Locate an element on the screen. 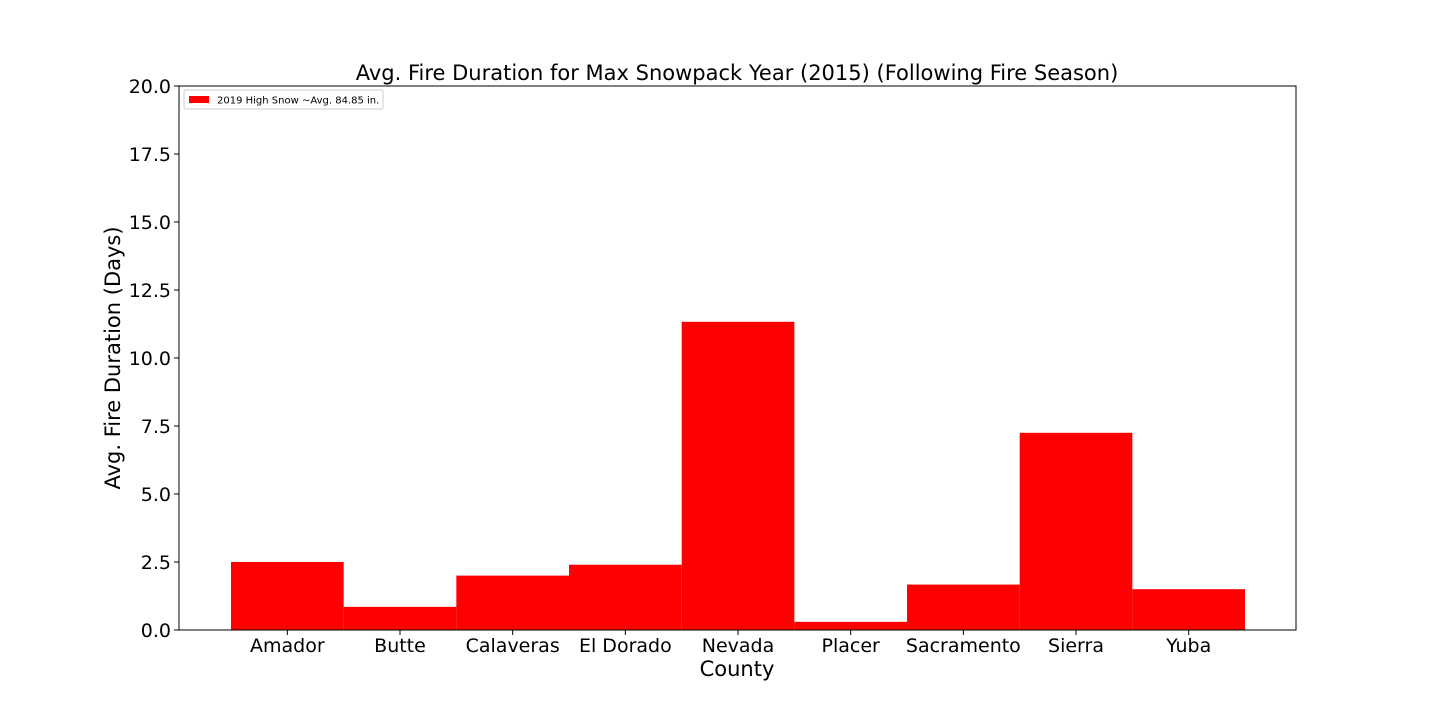 Image resolution: width=1440 pixels, height=724 pixels. bar-el-dorado is located at coordinates (625, 597).